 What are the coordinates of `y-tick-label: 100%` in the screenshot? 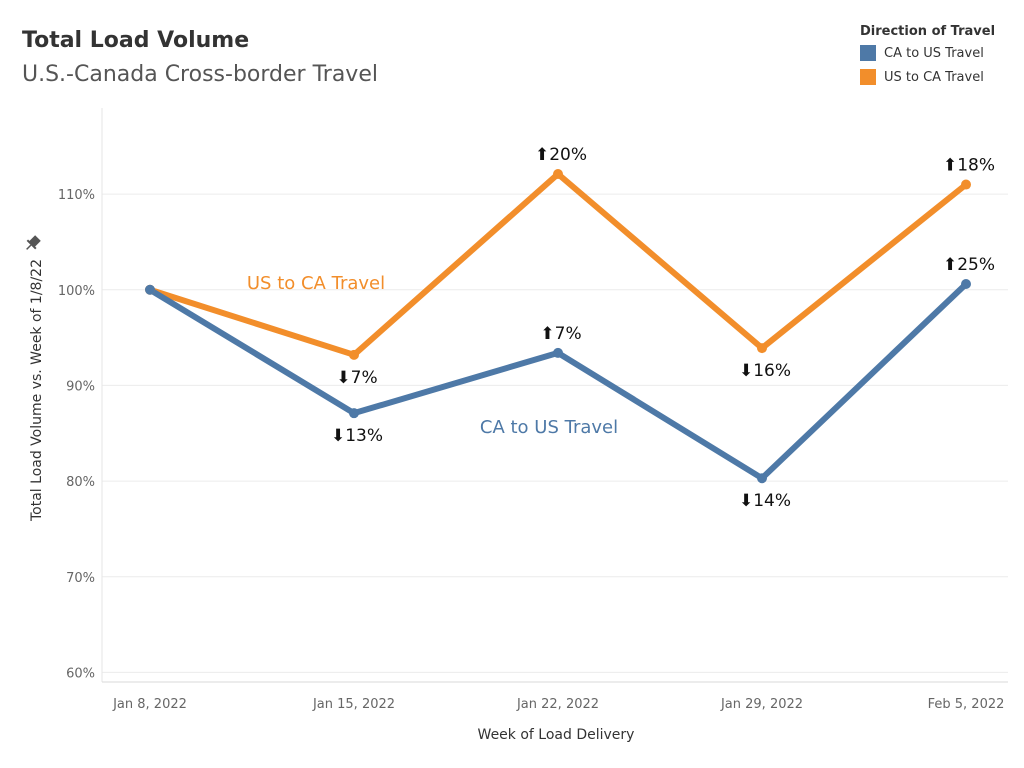 It's located at (76, 291).